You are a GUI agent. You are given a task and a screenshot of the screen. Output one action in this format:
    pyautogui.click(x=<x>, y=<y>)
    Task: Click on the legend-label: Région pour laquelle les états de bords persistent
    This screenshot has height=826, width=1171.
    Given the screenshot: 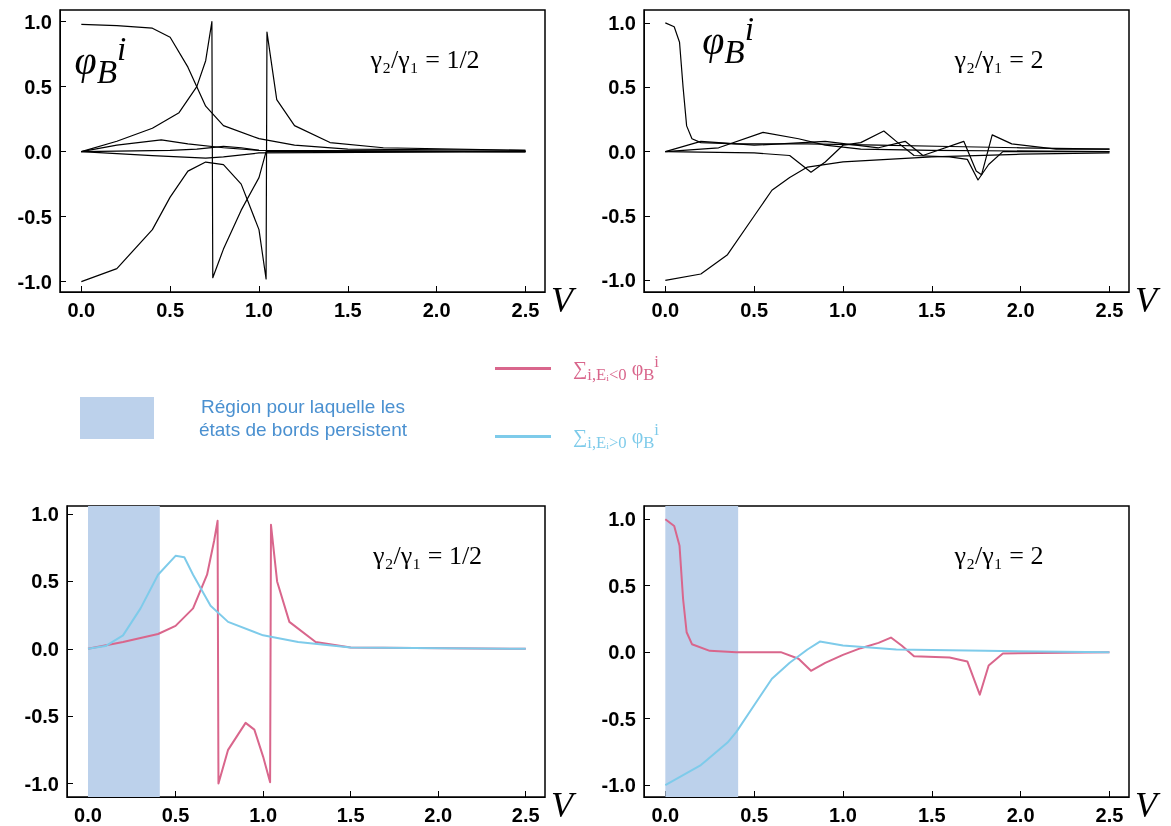 What is the action you would take?
    pyautogui.click(x=303, y=418)
    